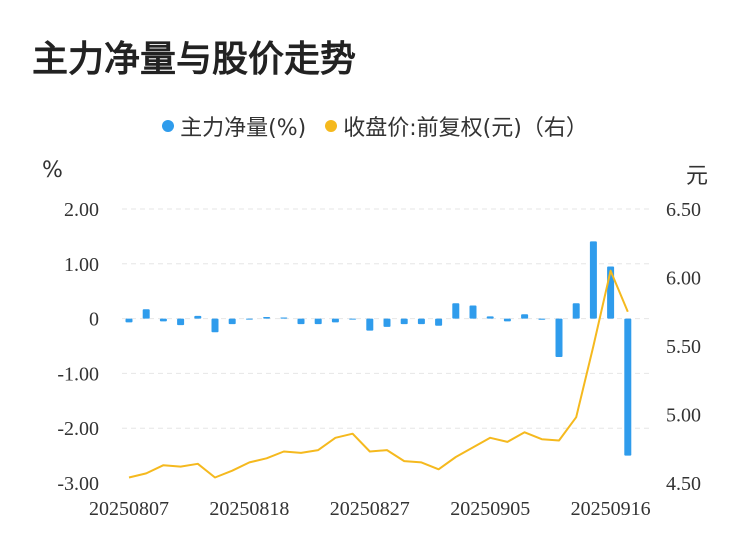 The width and height of the screenshot is (750, 558). What do you see at coordinates (78, 484) in the screenshot?
I see `y-left-tick-label: -3.00` at bounding box center [78, 484].